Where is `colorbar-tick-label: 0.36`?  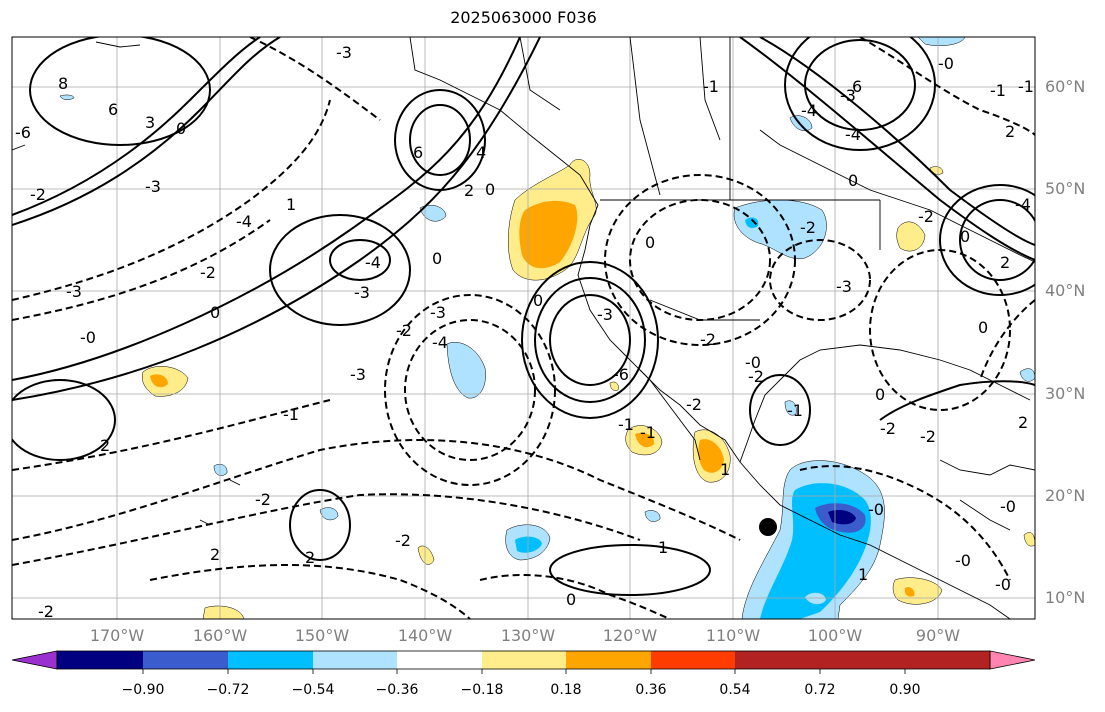
colorbar-tick-label: 0.36 is located at coordinates (651, 690).